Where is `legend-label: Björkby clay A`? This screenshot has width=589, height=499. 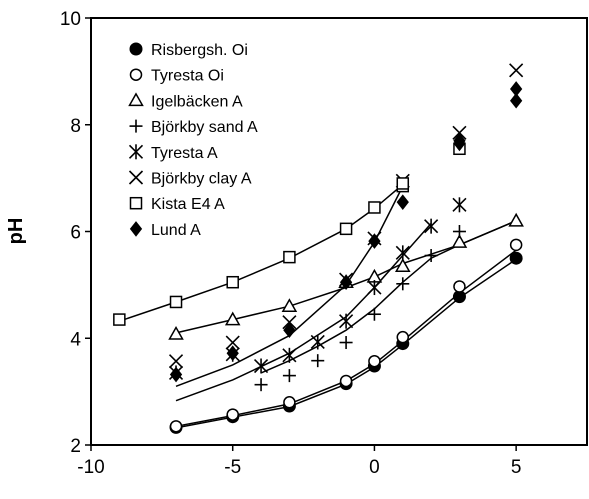
legend-label: Björkby clay A is located at coordinates (201, 179).